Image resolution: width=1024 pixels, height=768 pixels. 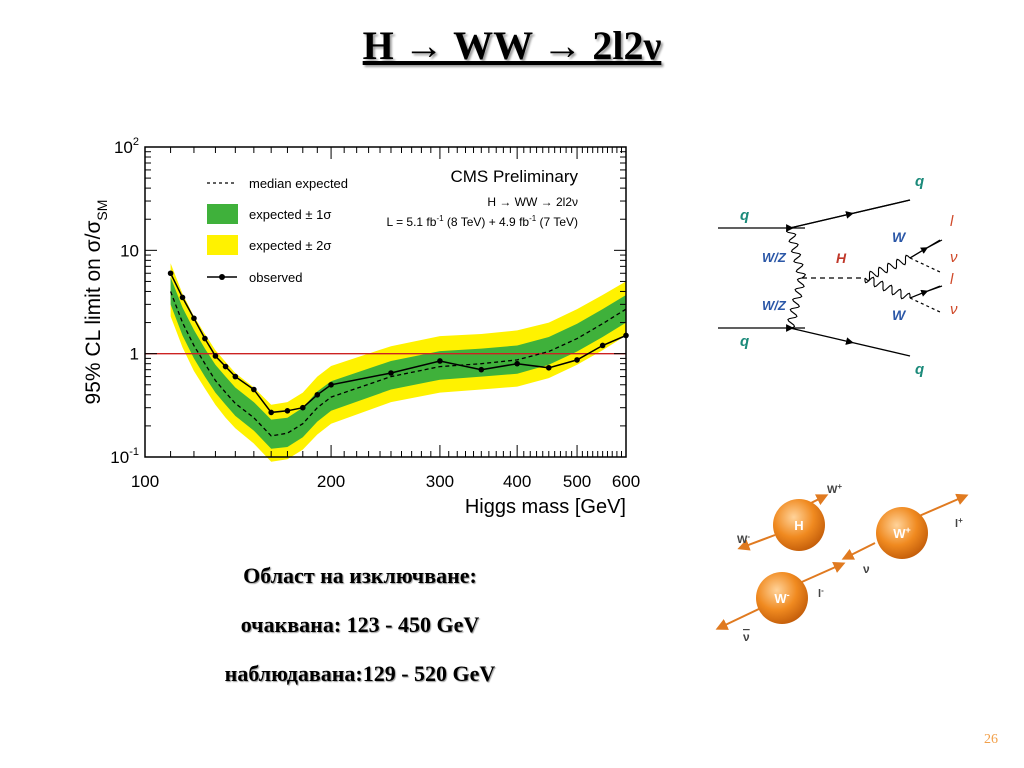 I want to click on annotation-process: H → WW → 2l2ν, so click(x=532, y=202).